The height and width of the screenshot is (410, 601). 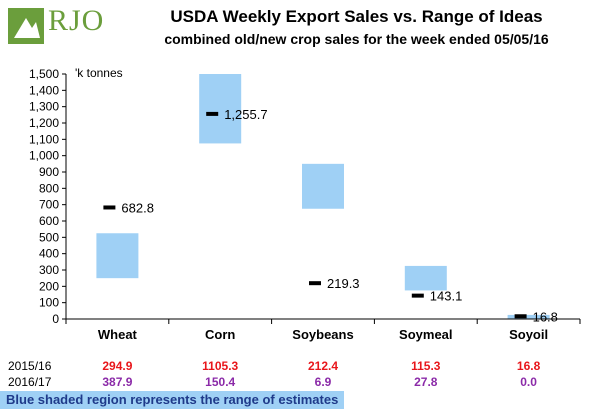 What do you see at coordinates (323, 186) in the screenshot?
I see `range-bar-soybeans` at bounding box center [323, 186].